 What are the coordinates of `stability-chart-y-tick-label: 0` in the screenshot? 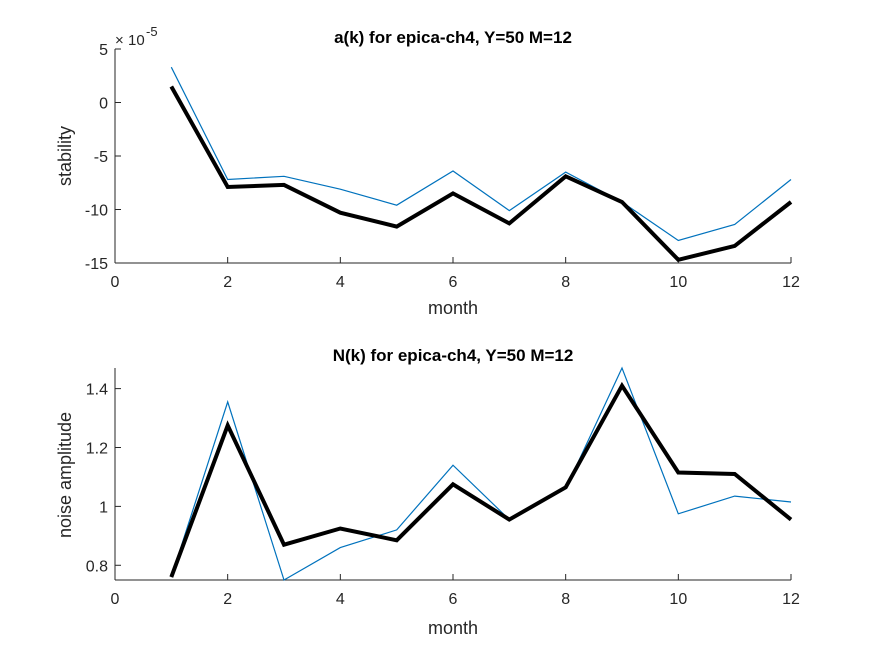 It's located at (103, 104).